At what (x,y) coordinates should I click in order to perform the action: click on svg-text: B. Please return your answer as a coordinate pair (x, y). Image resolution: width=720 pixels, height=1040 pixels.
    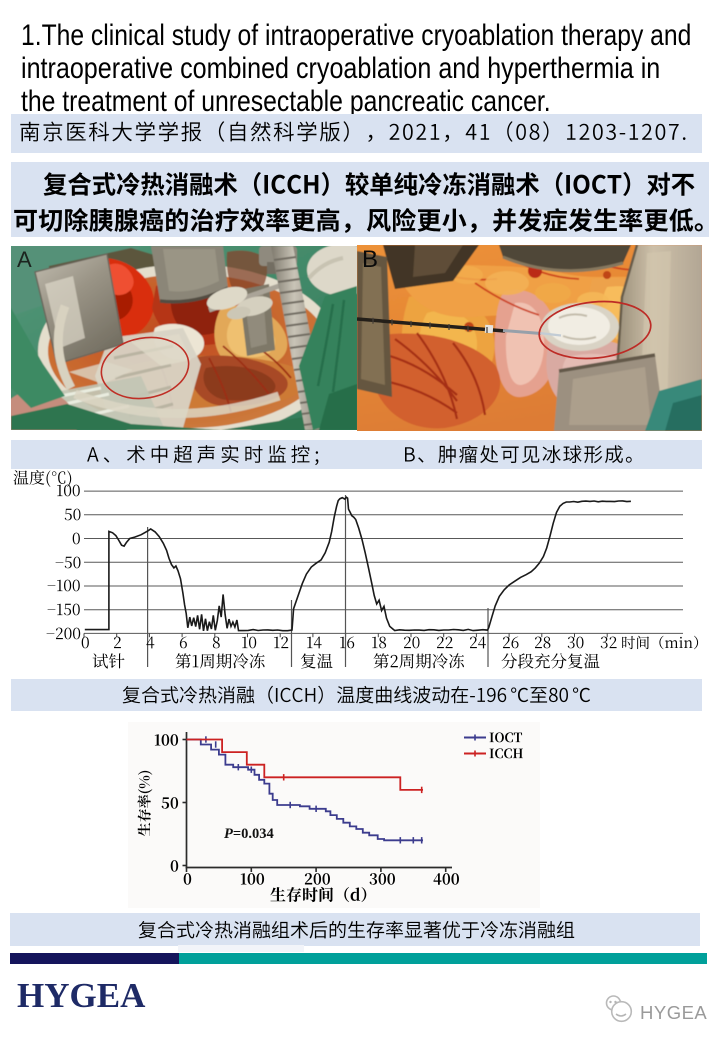
    Looking at the image, I should click on (370, 259).